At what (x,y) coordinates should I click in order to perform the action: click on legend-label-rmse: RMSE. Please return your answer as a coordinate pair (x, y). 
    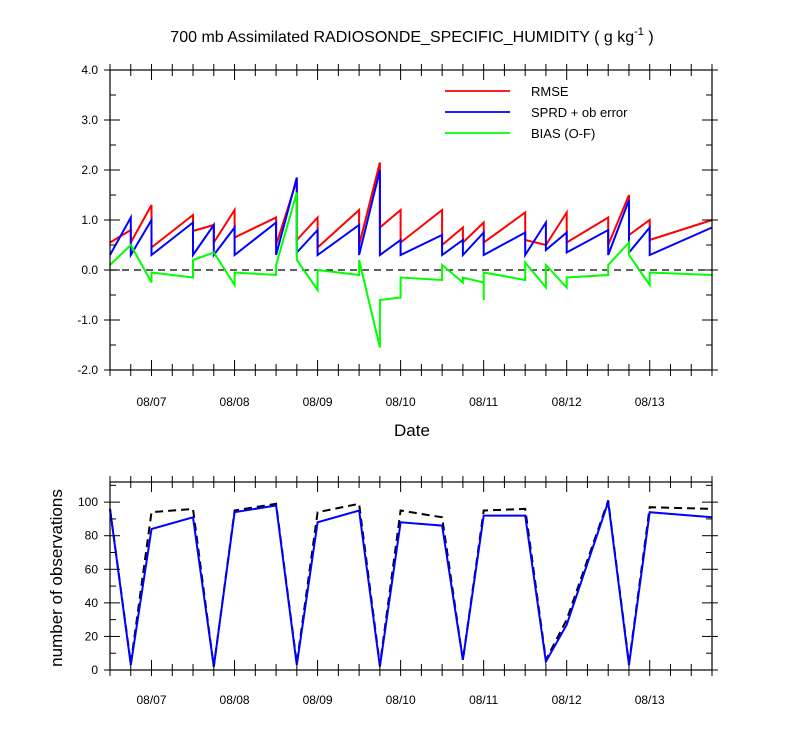
    Looking at the image, I should click on (550, 91).